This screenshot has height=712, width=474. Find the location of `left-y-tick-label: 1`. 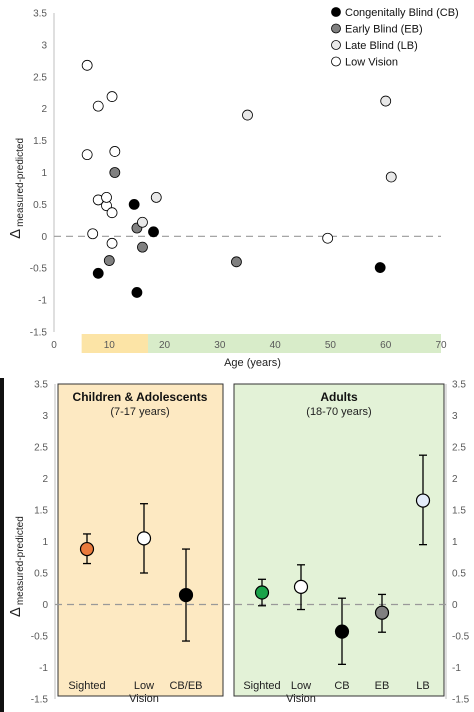

left-y-tick-label: 1 is located at coordinates (45, 542).